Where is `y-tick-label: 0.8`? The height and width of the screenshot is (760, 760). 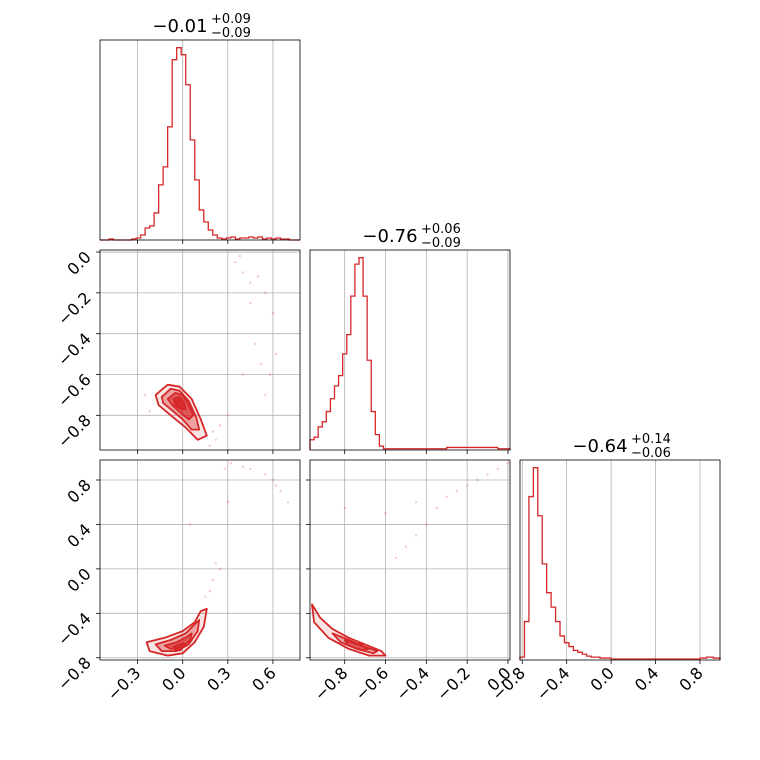
y-tick-label: 0.8 is located at coordinates (78, 490).